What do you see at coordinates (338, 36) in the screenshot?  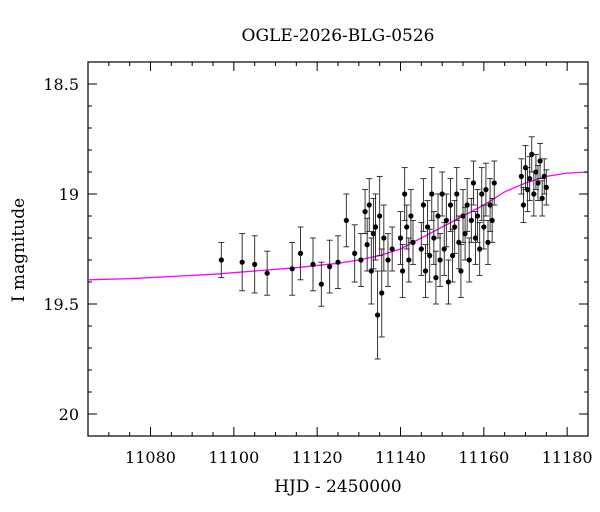 I see `chart-title: OGLE-2026-BLG-0526` at bounding box center [338, 36].